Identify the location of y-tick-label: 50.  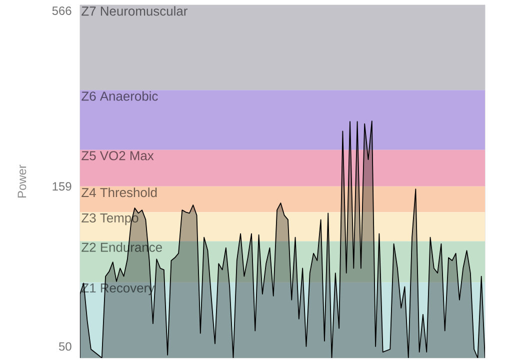
(65, 346).